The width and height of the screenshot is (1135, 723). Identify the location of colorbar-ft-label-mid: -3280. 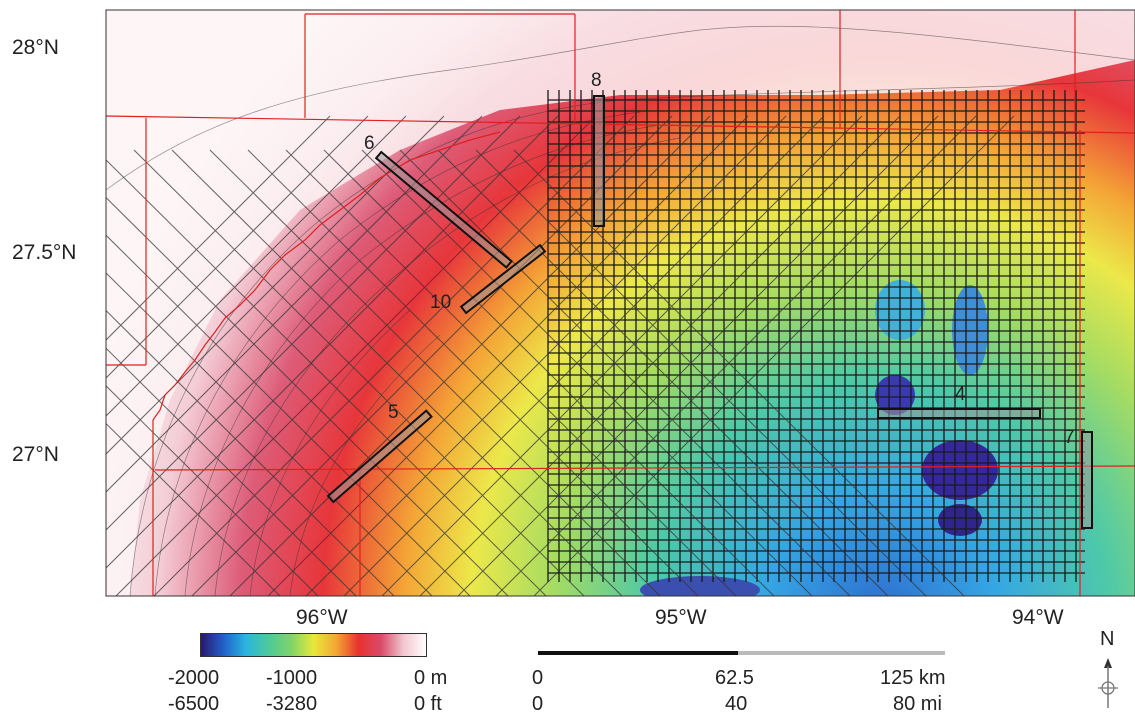
(292, 704).